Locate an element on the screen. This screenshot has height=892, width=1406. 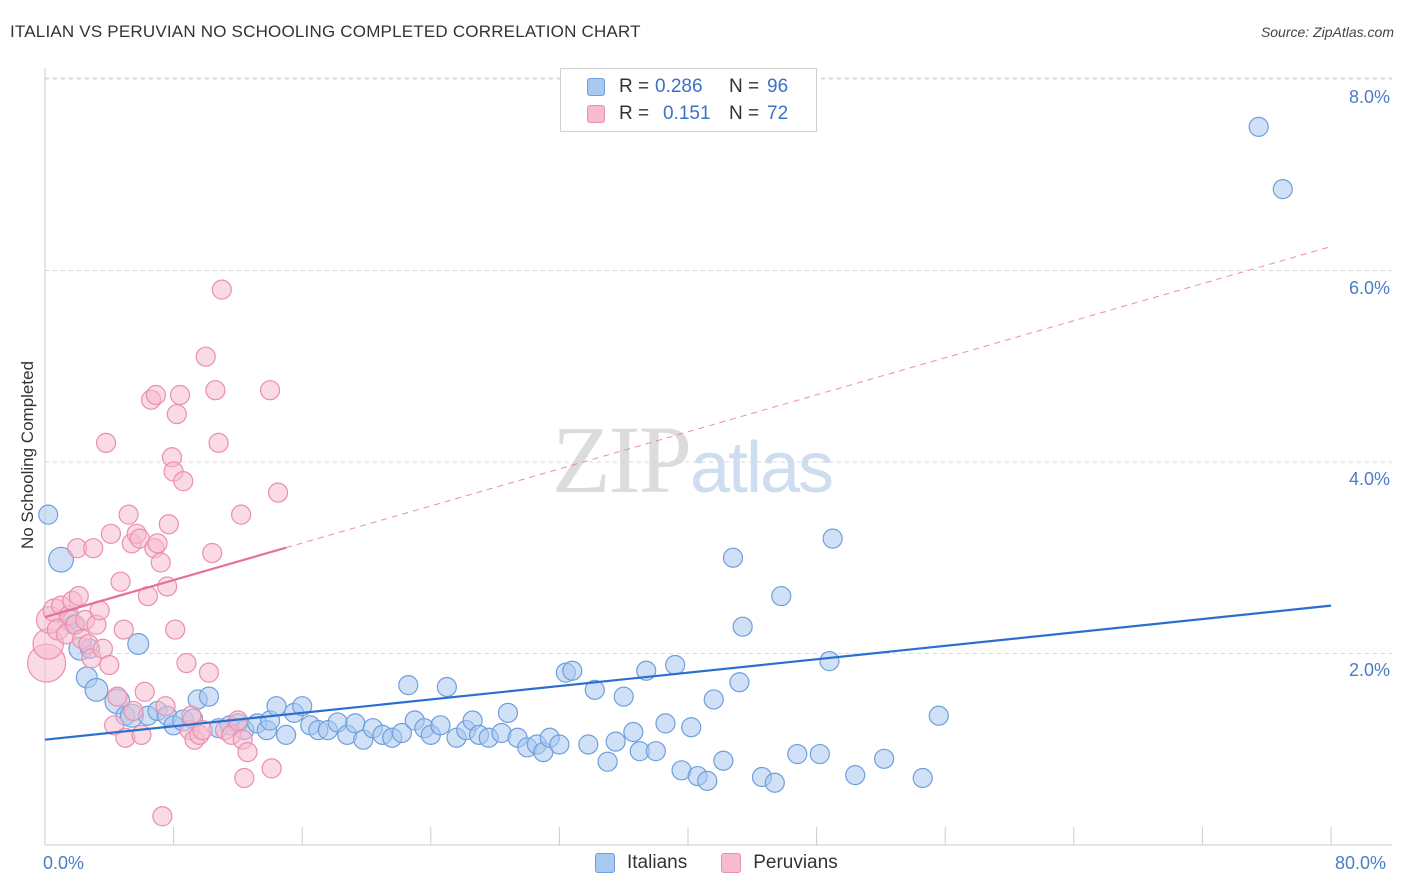
peruvians-legend-swatch is located at coordinates (731, 863).